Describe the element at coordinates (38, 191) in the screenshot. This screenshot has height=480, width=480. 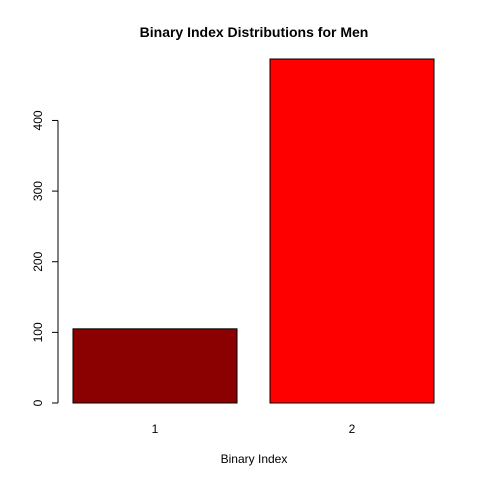
I see `y-tick-label: 300` at that location.